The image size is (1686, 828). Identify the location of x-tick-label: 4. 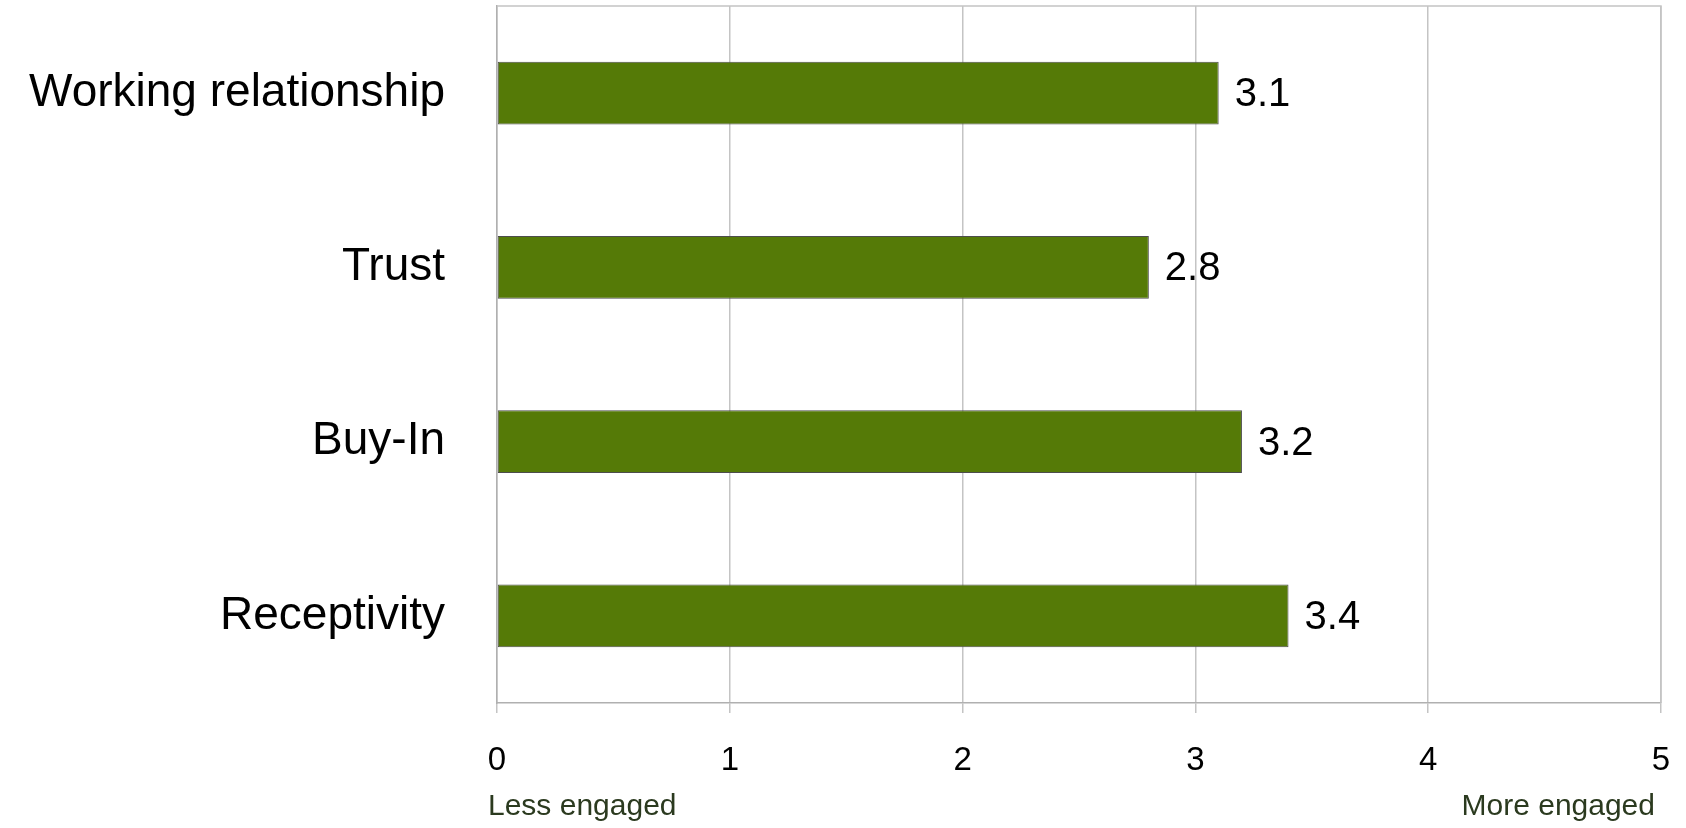
(1428, 758).